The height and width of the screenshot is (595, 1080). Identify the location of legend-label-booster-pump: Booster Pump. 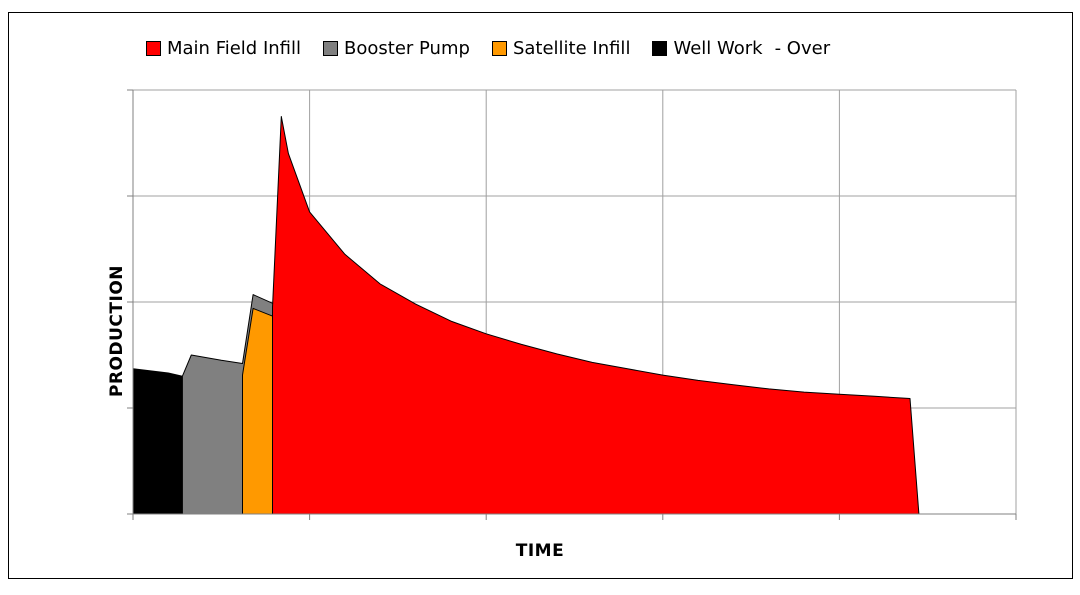
(407, 48).